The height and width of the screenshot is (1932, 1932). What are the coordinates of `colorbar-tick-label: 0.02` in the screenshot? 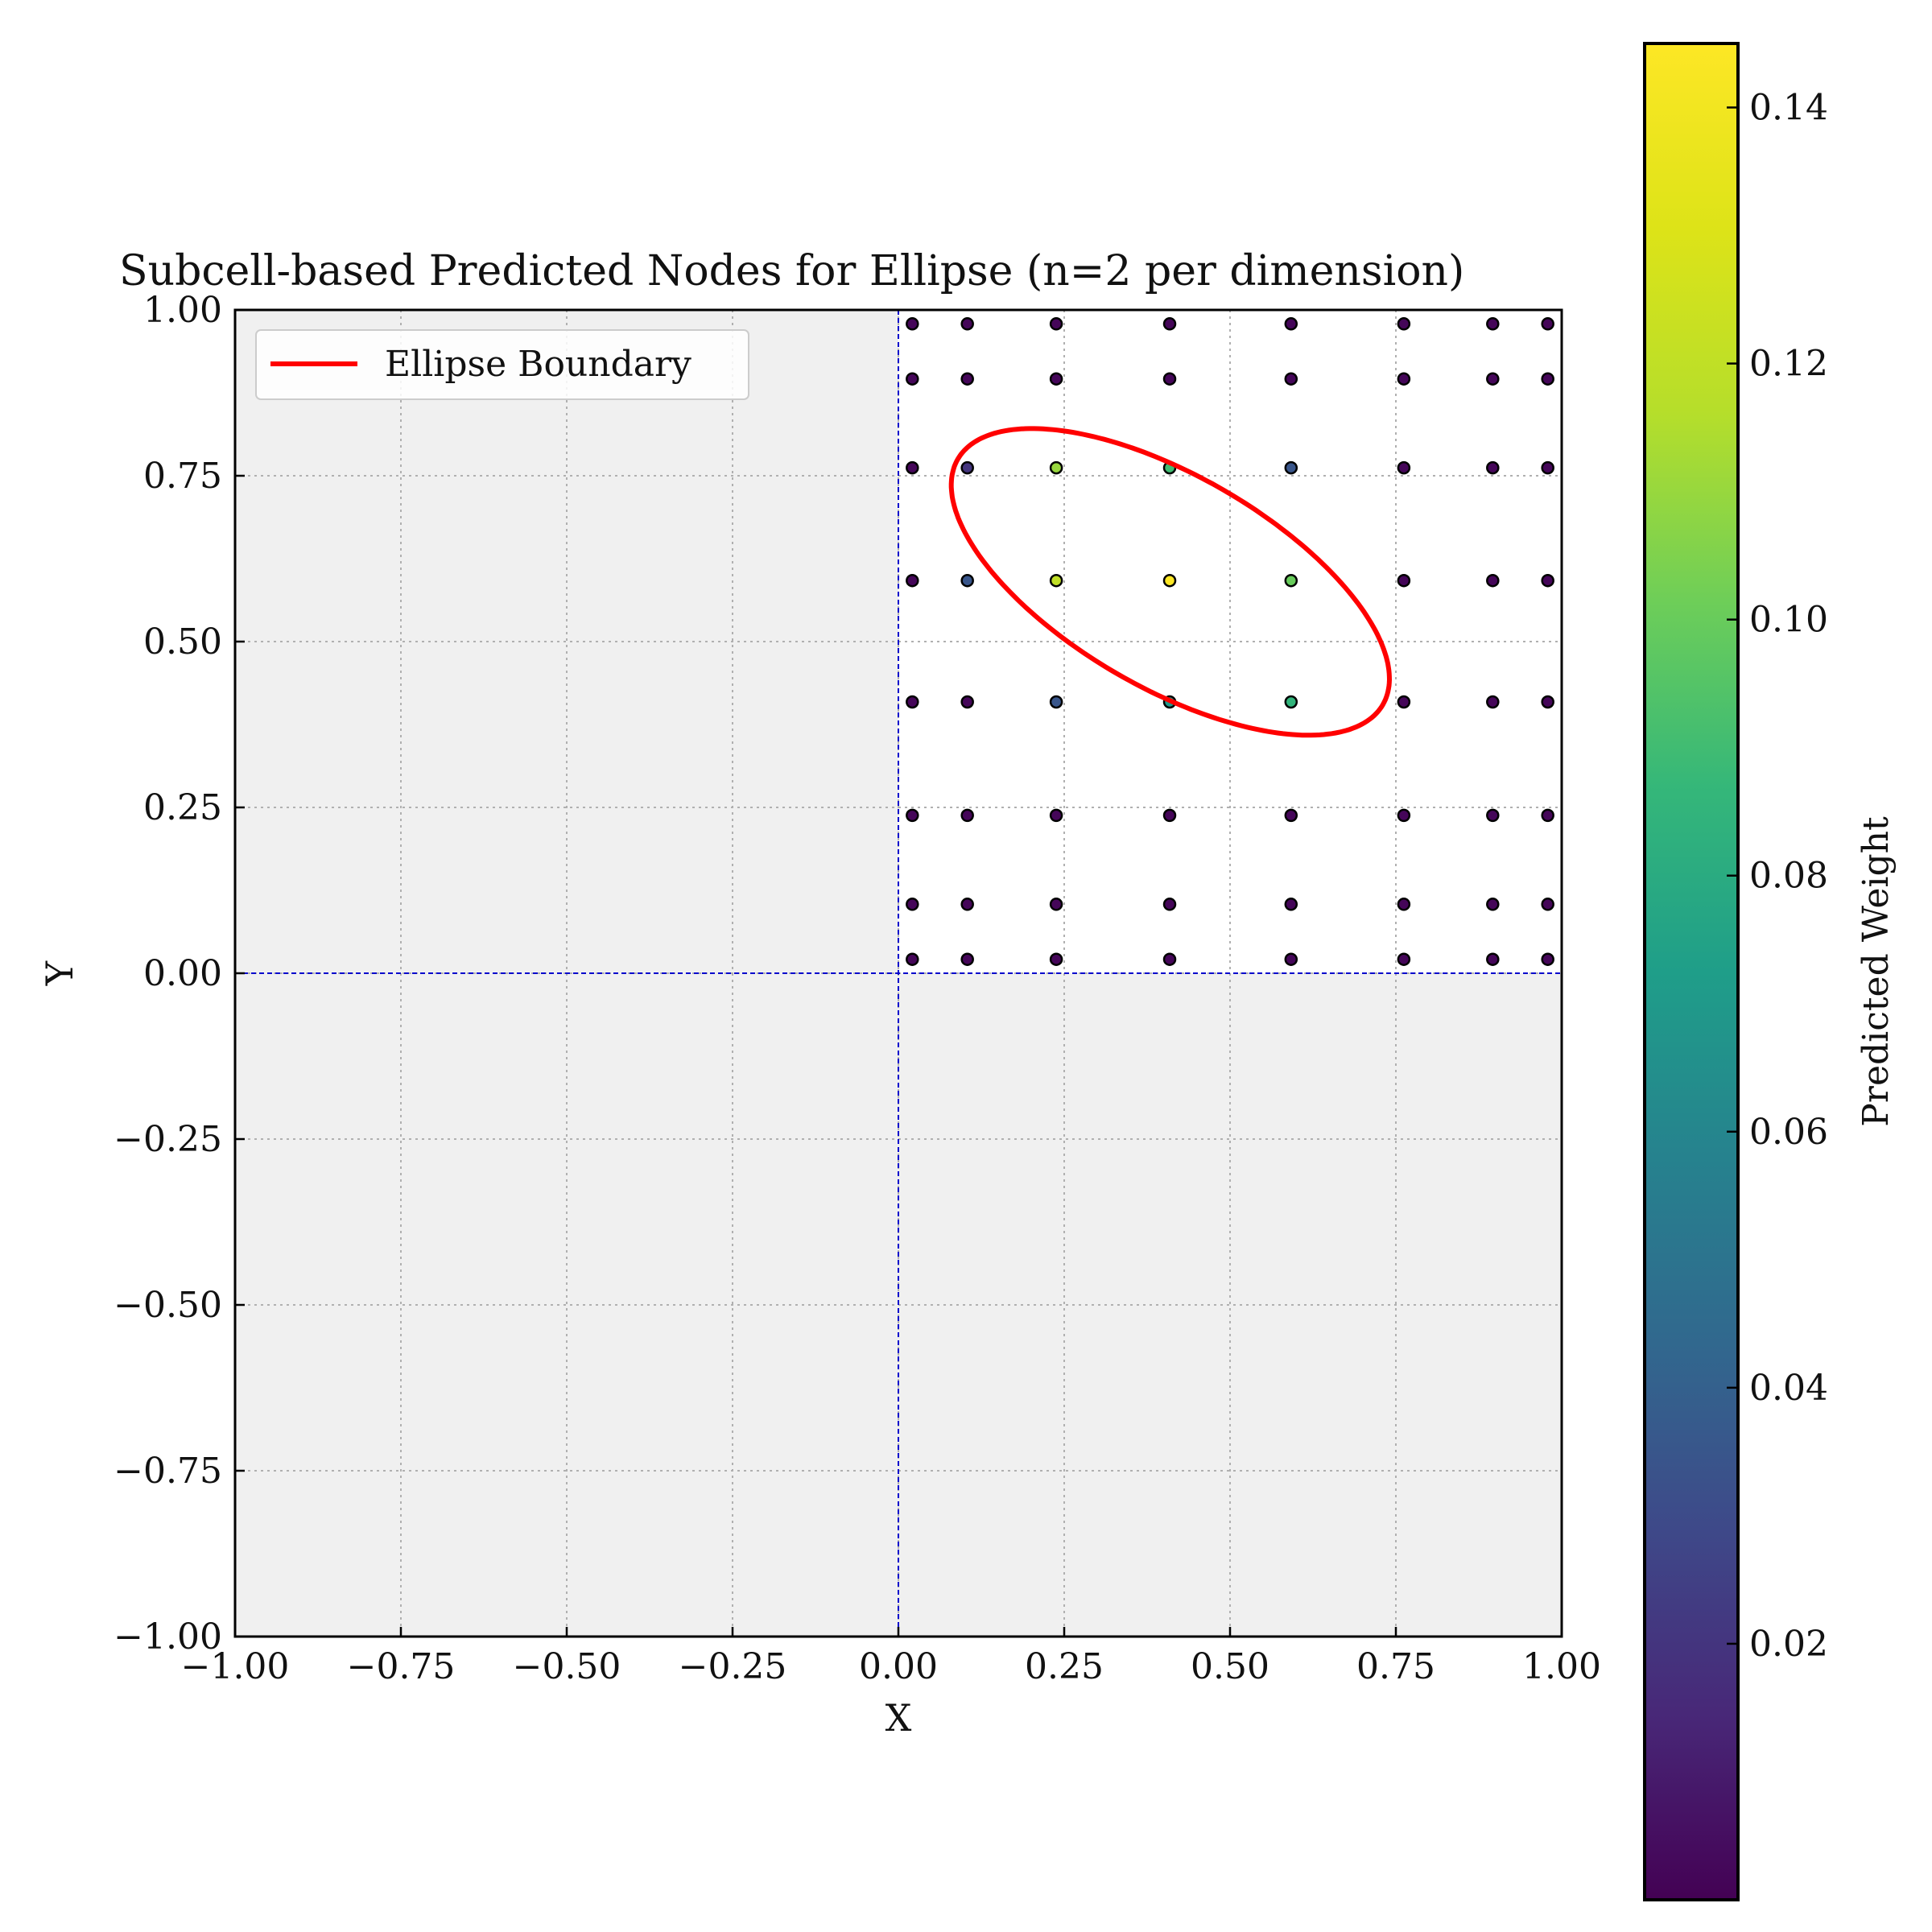 It's located at (1788, 1644).